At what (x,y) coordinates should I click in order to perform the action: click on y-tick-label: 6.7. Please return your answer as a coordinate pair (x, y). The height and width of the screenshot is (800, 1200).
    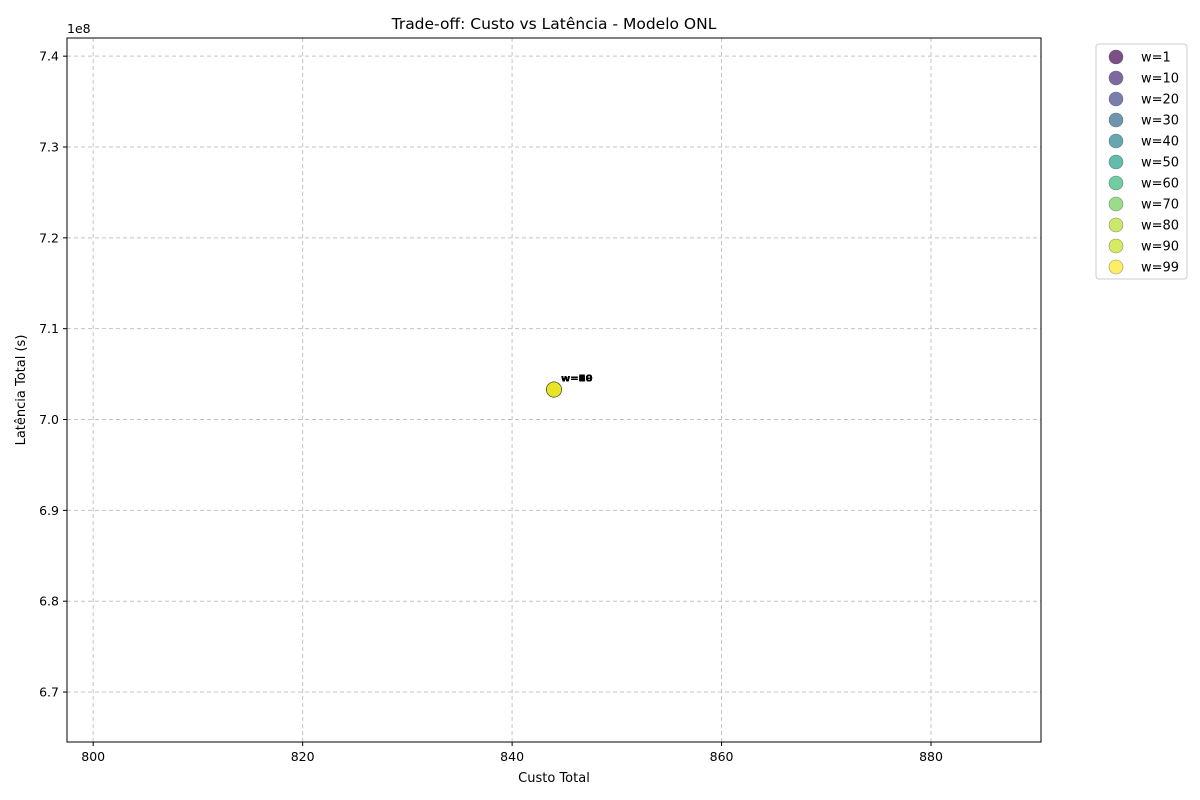
    Looking at the image, I should click on (49, 692).